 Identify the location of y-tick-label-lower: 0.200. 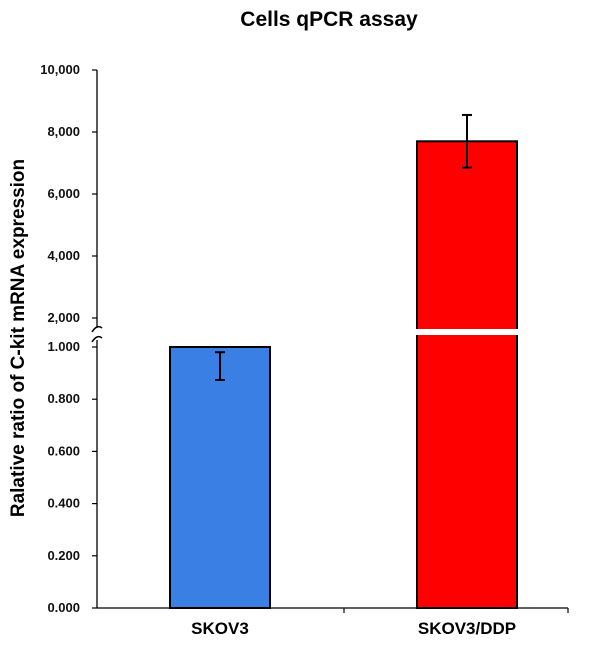
(63, 555).